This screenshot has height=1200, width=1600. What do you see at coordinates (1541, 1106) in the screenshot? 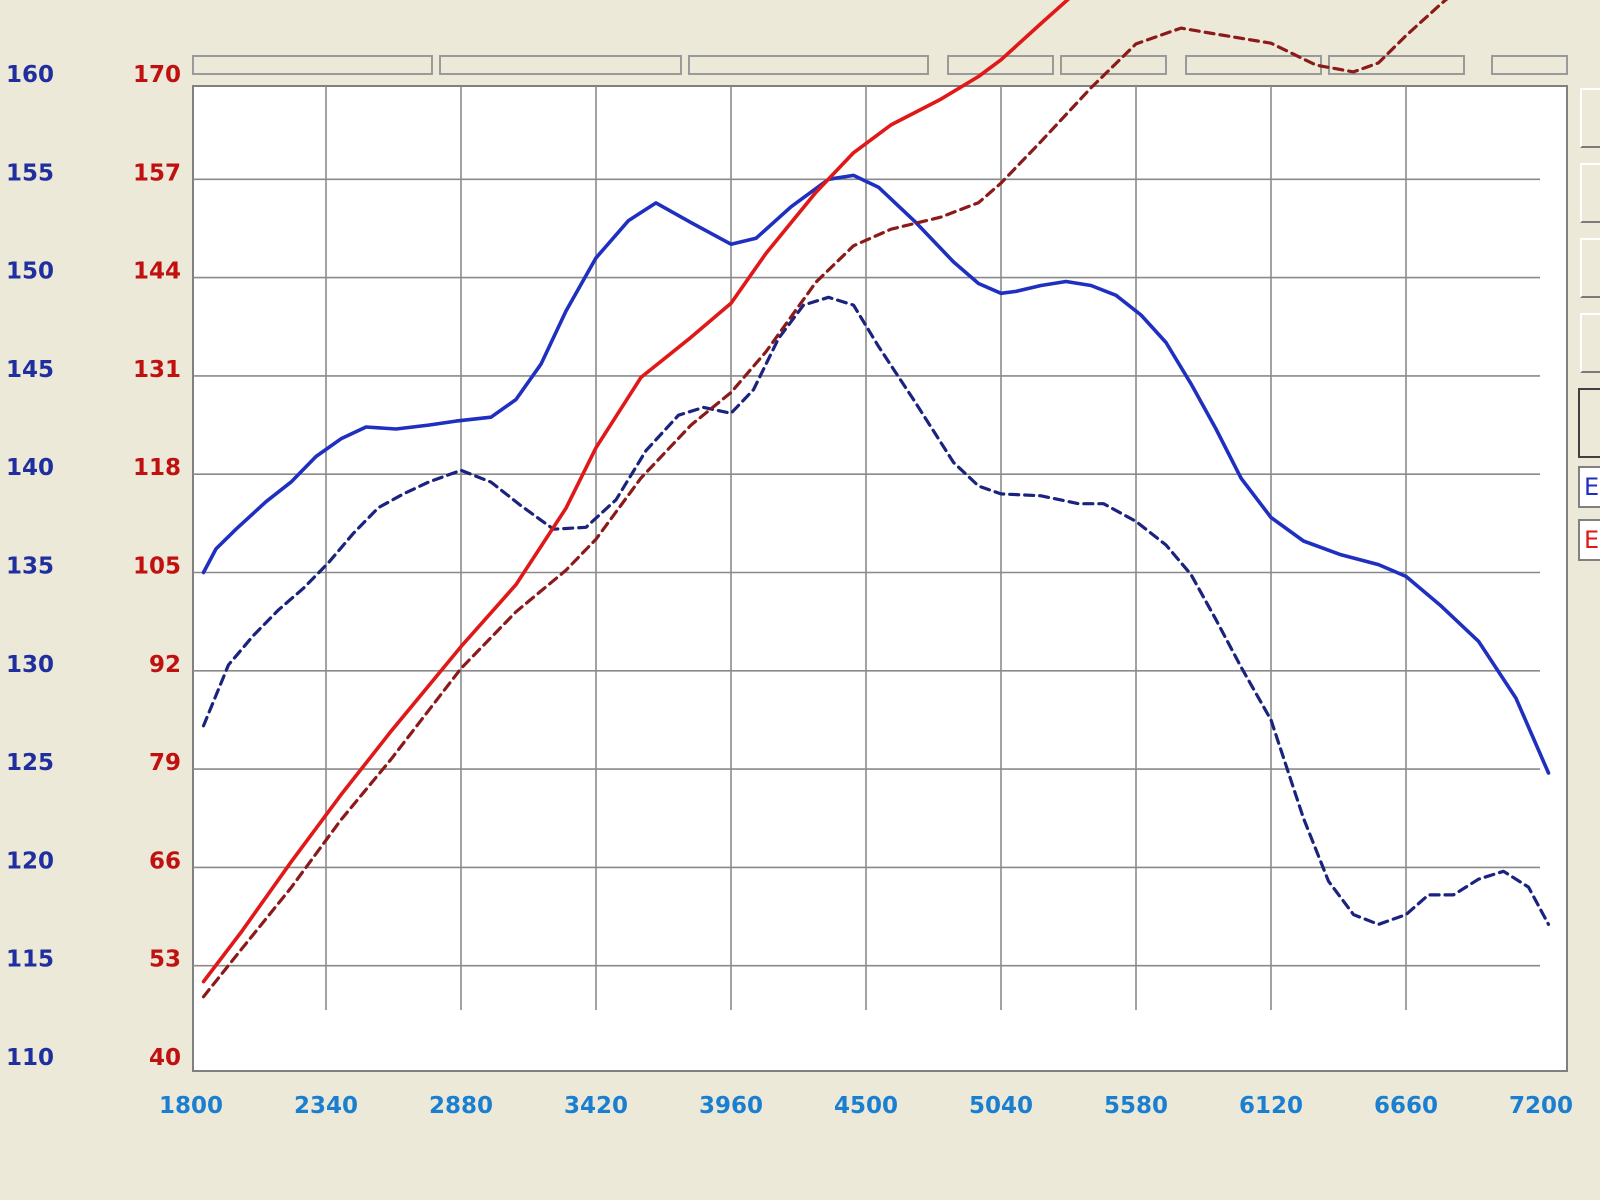
I see `x-tick-label: 7200` at bounding box center [1541, 1106].